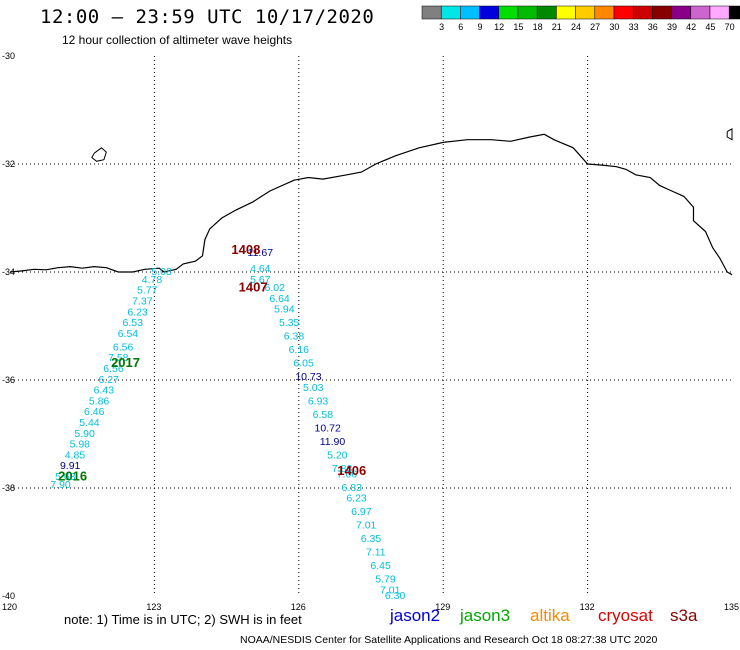  Describe the element at coordinates (380, 566) in the screenshot. I see `wave-height-label: 6.45` at that location.